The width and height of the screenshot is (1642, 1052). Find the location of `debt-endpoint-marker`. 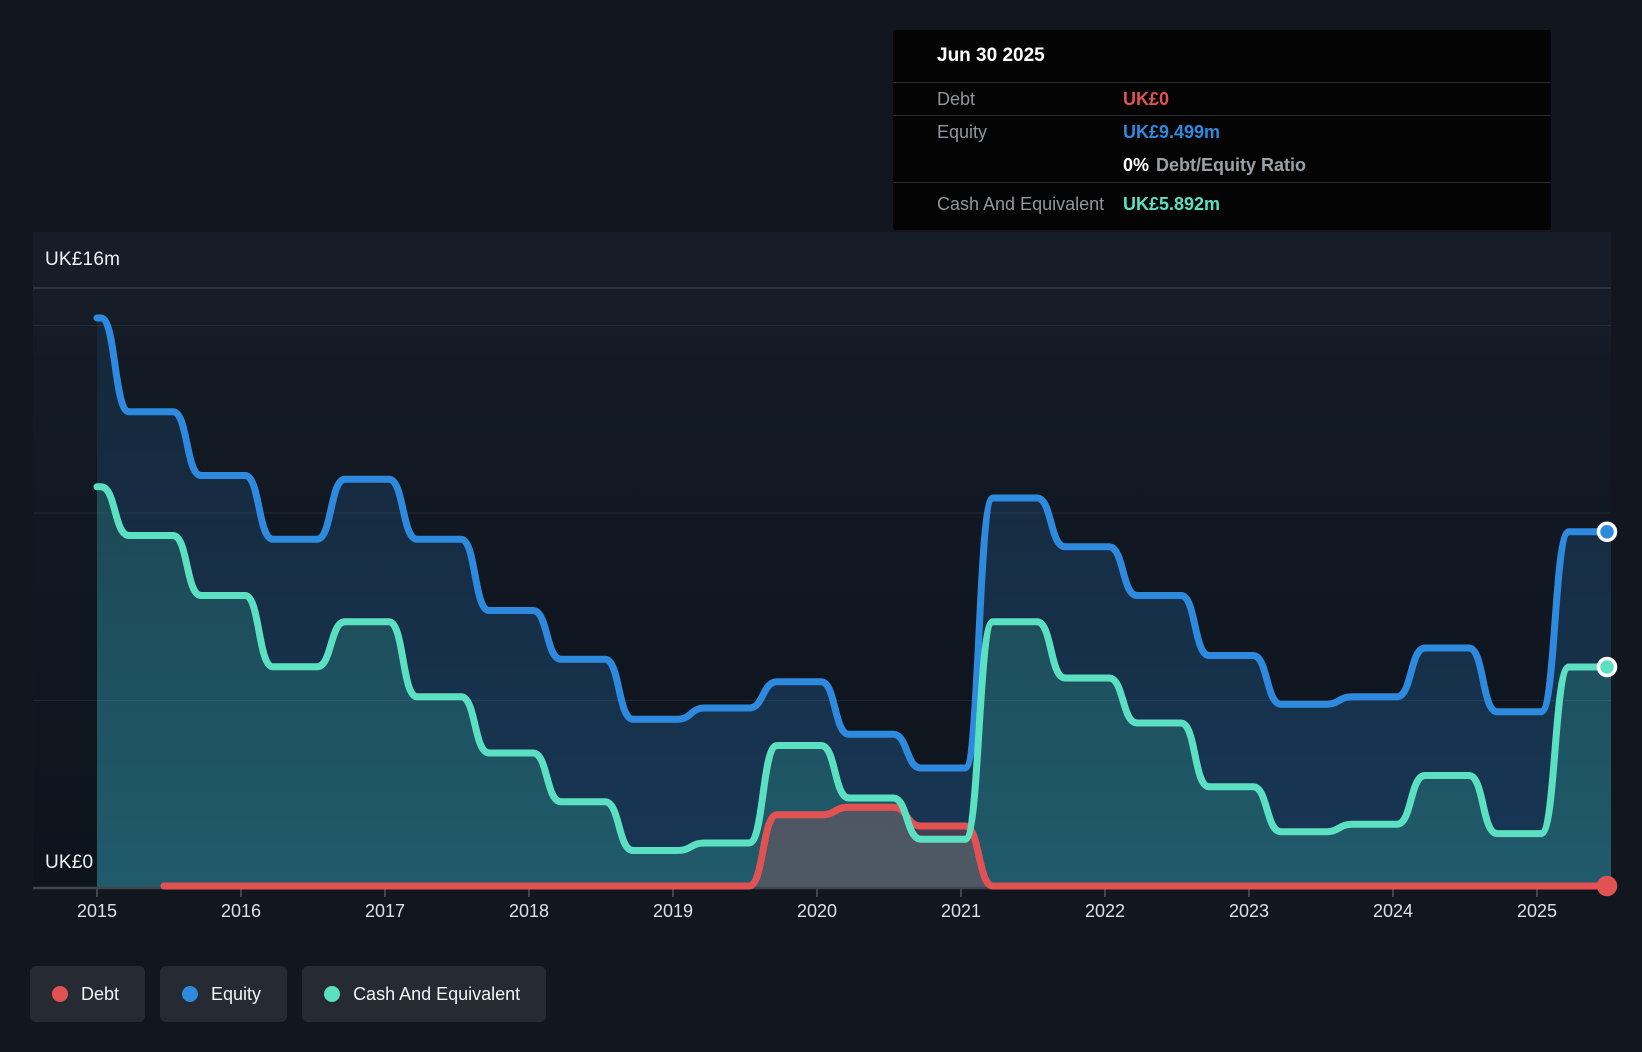

debt-endpoint-marker is located at coordinates (1607, 886).